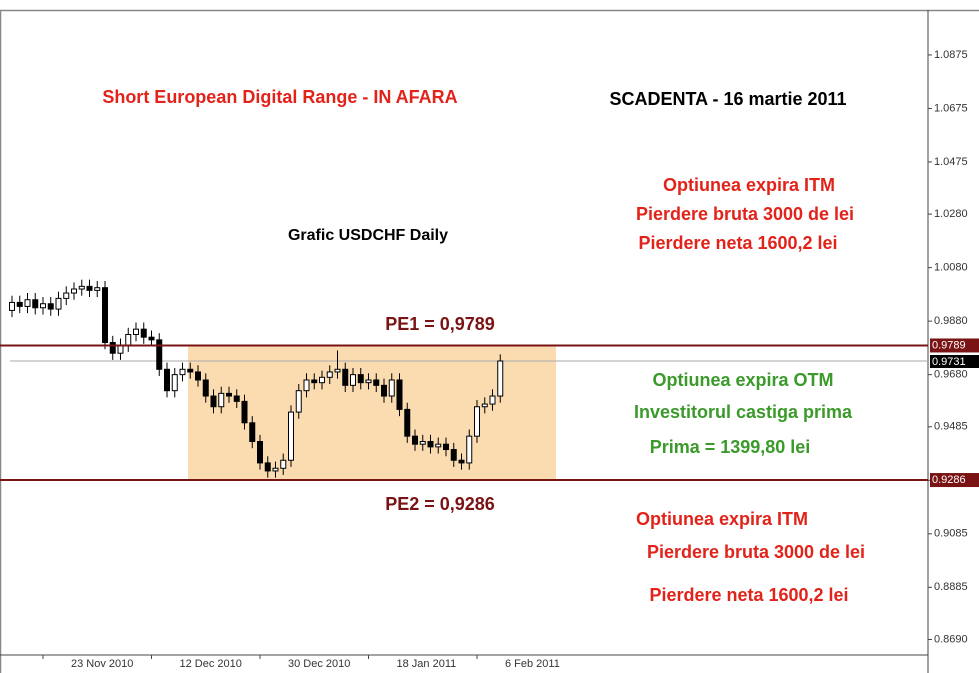  What do you see at coordinates (951, 587) in the screenshot?
I see `y-tick-label: 0.8885` at bounding box center [951, 587].